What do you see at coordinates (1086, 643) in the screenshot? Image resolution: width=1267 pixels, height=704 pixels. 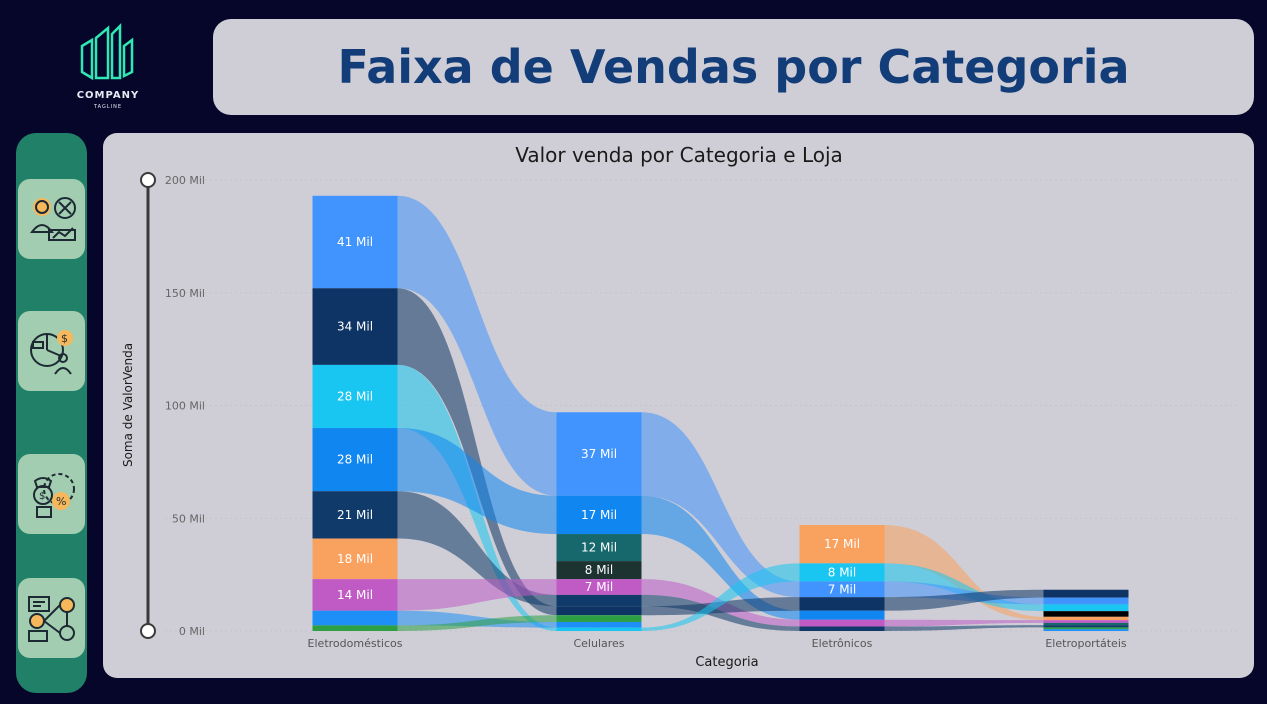 I see `x-tick-label: Eletroportáteis` at bounding box center [1086, 643].